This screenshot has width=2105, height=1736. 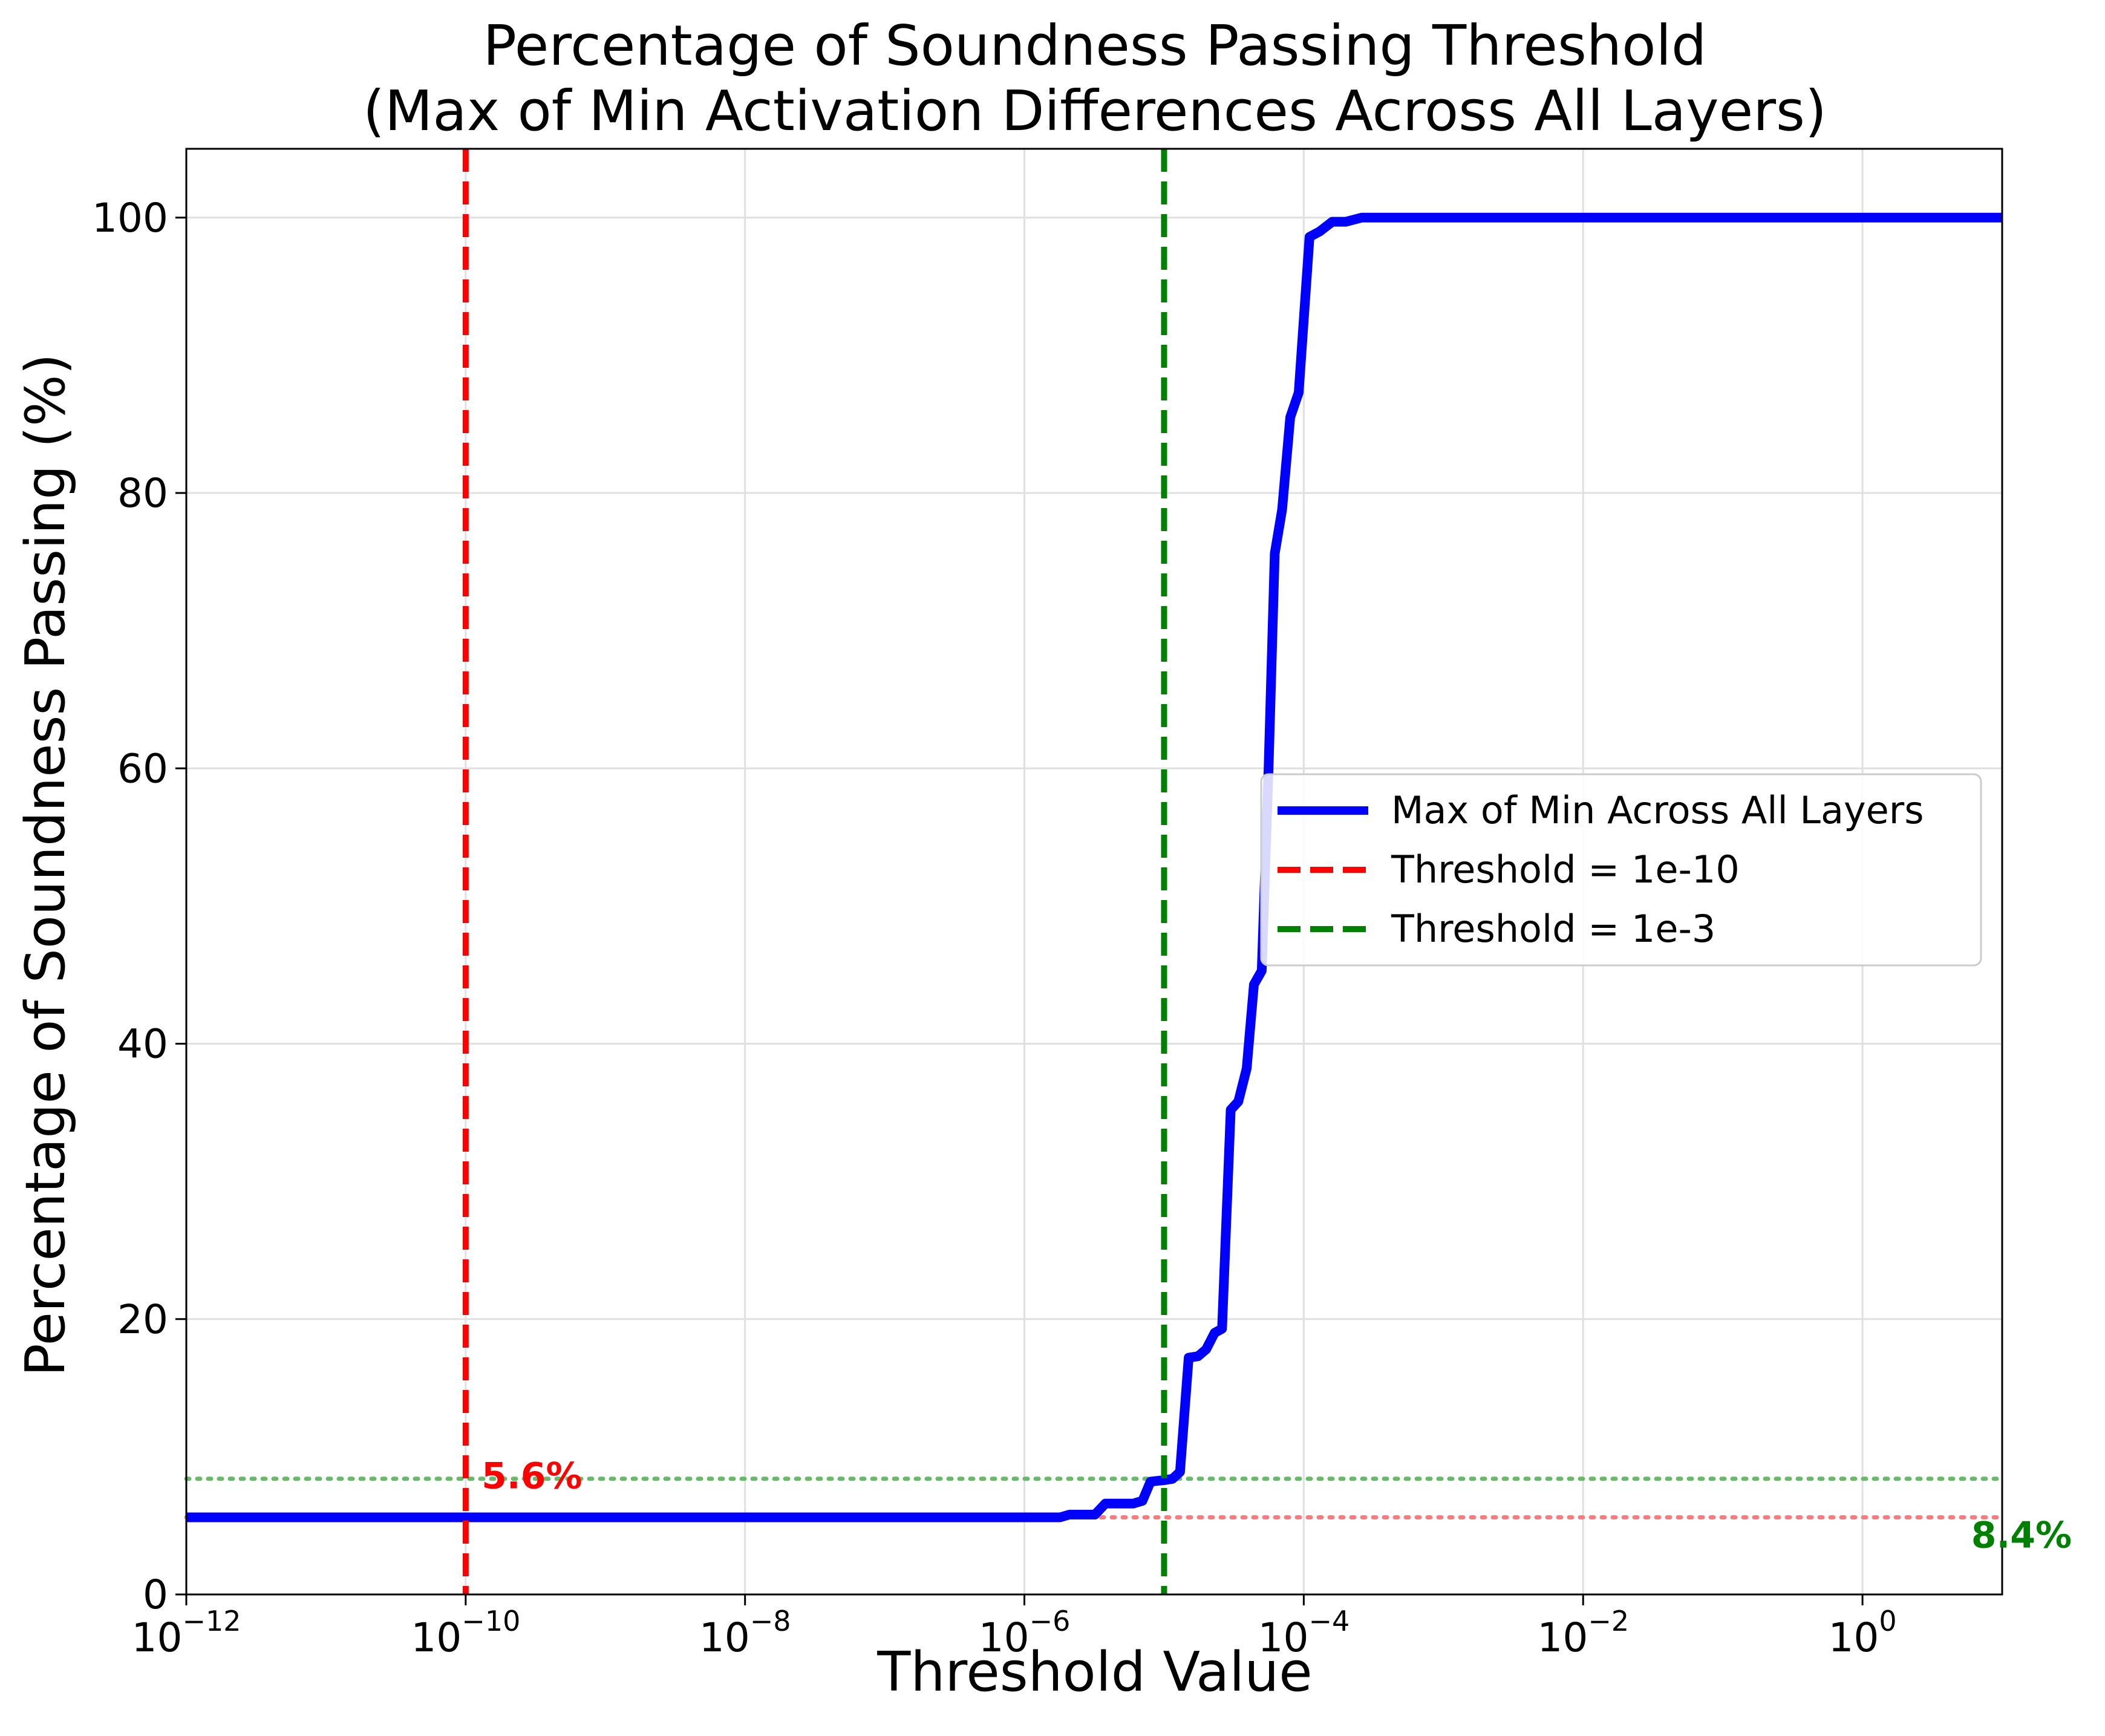 I want to click on x-tick-label-4: 10⁻⁴, so click(x=1304, y=1633).